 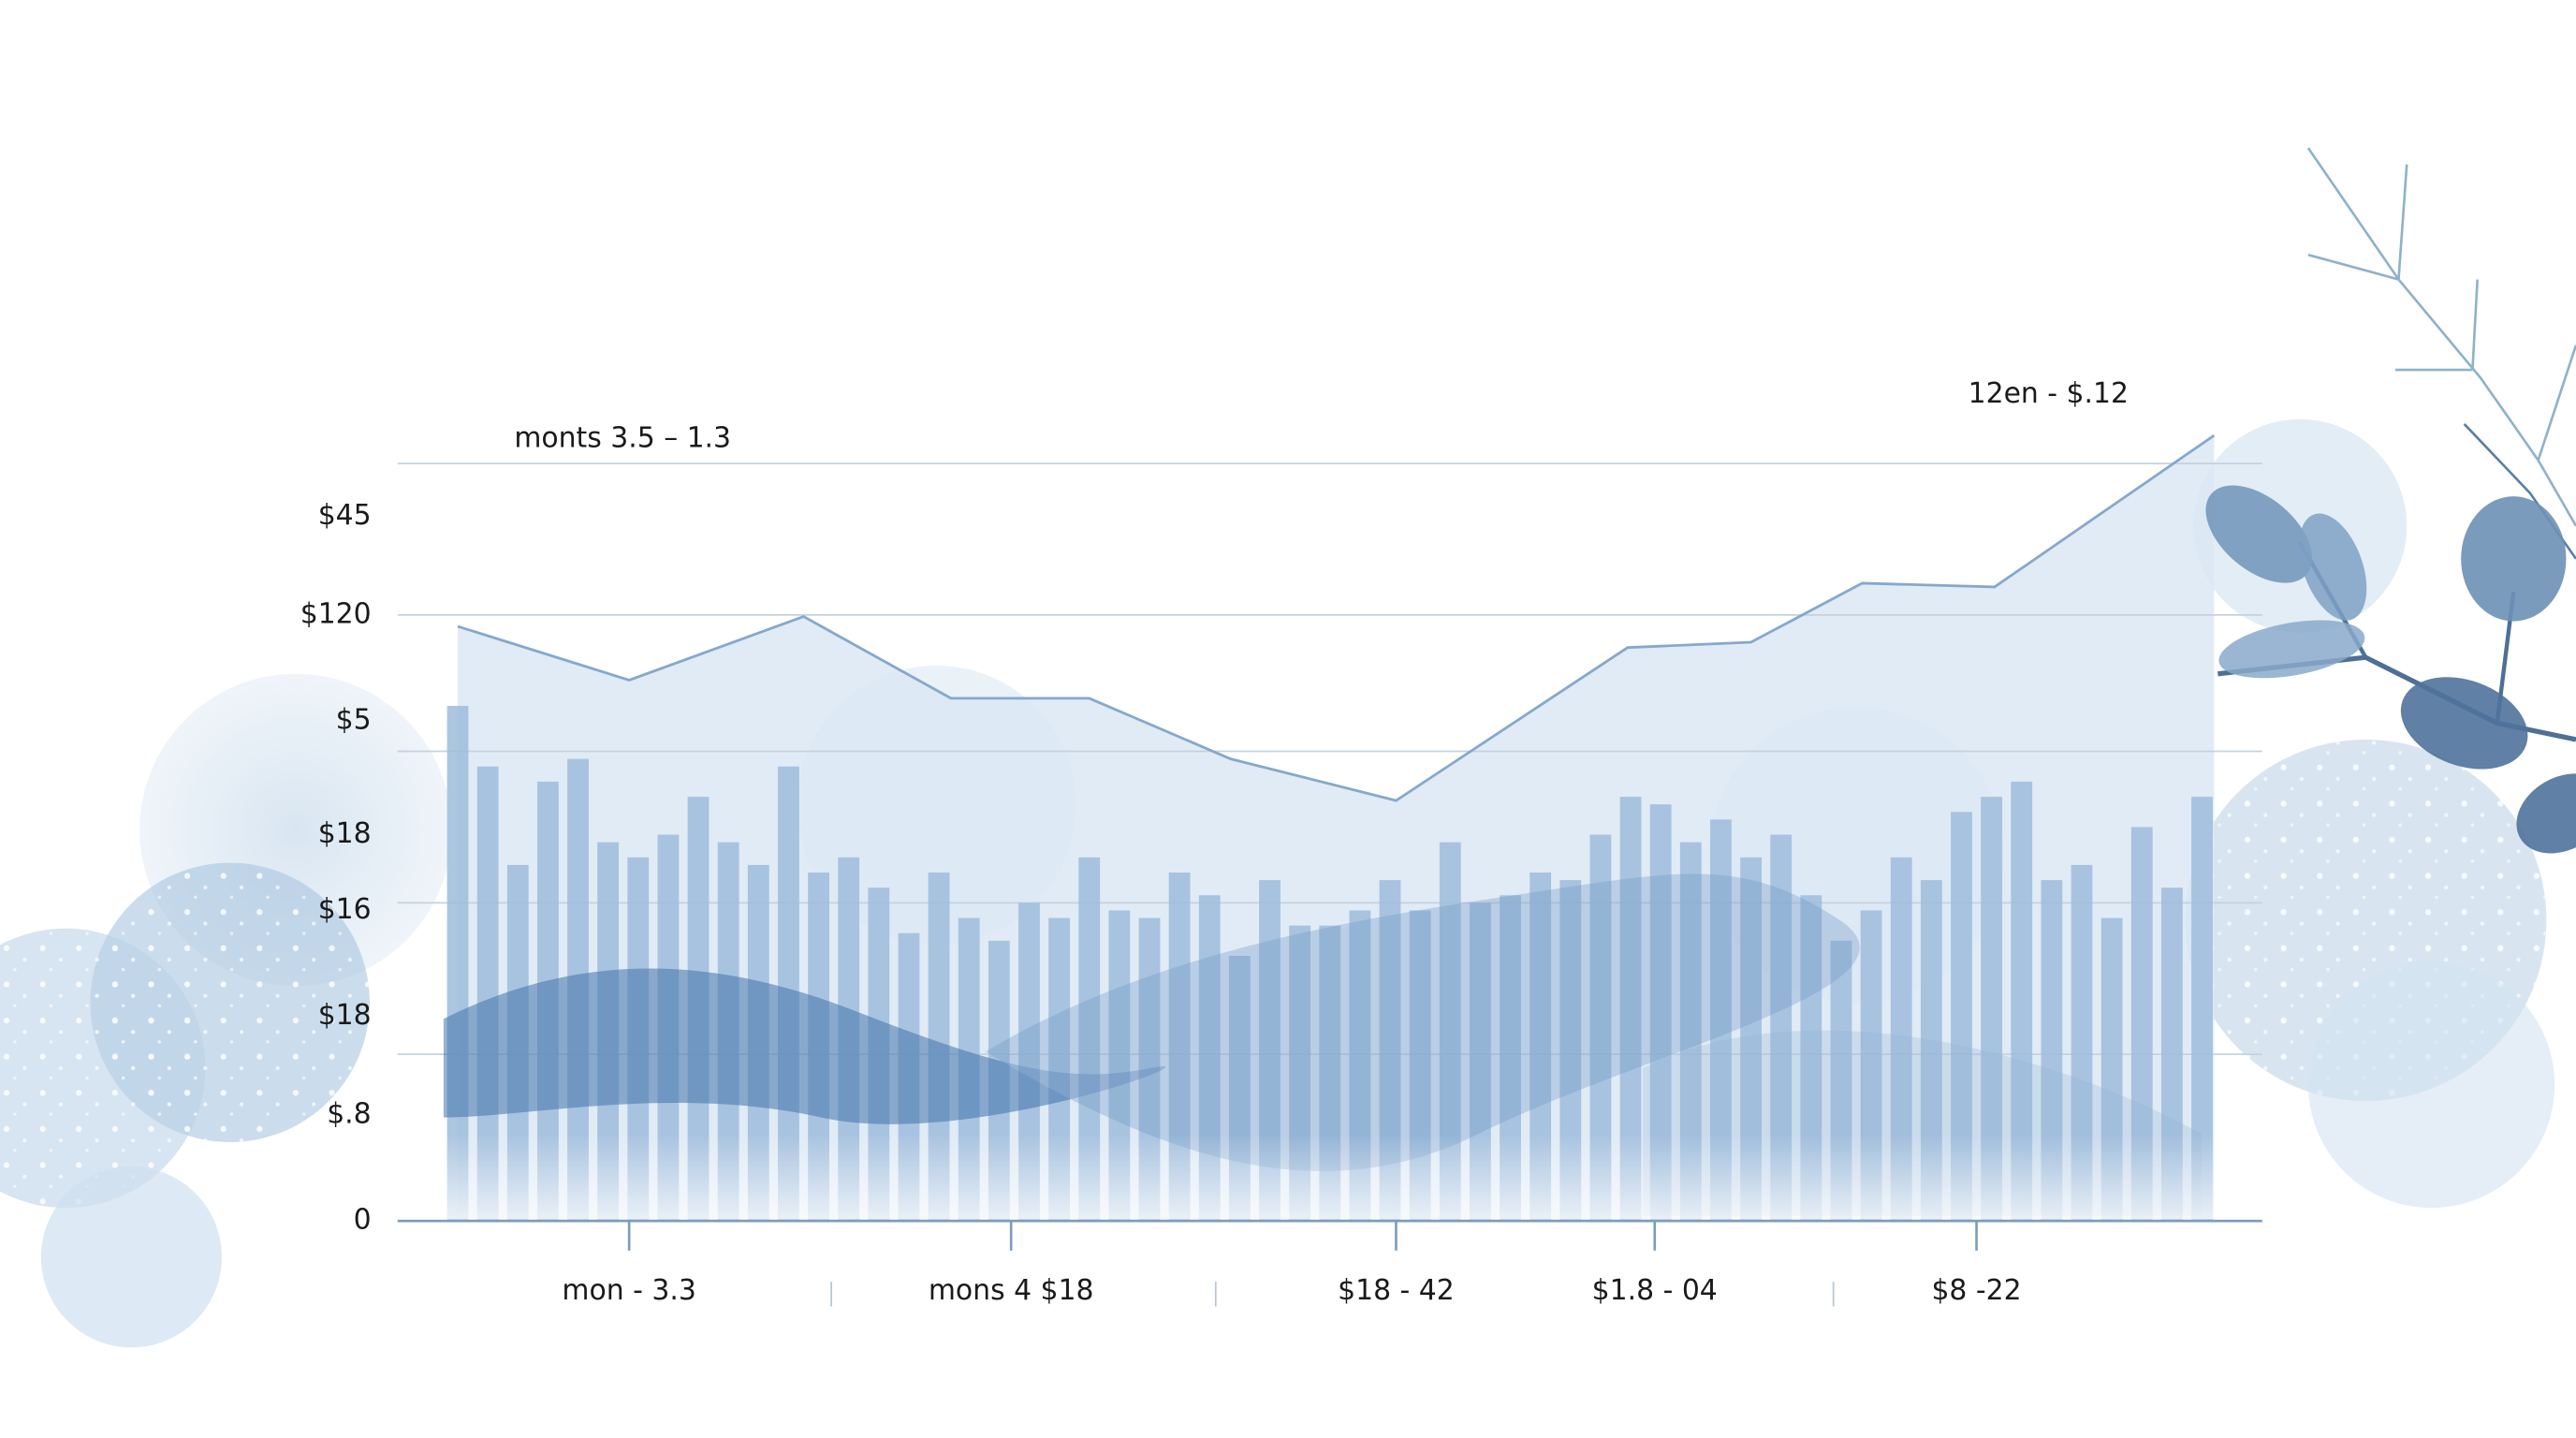 What do you see at coordinates (1332, 1294) in the screenshot?
I see `x-separators` at bounding box center [1332, 1294].